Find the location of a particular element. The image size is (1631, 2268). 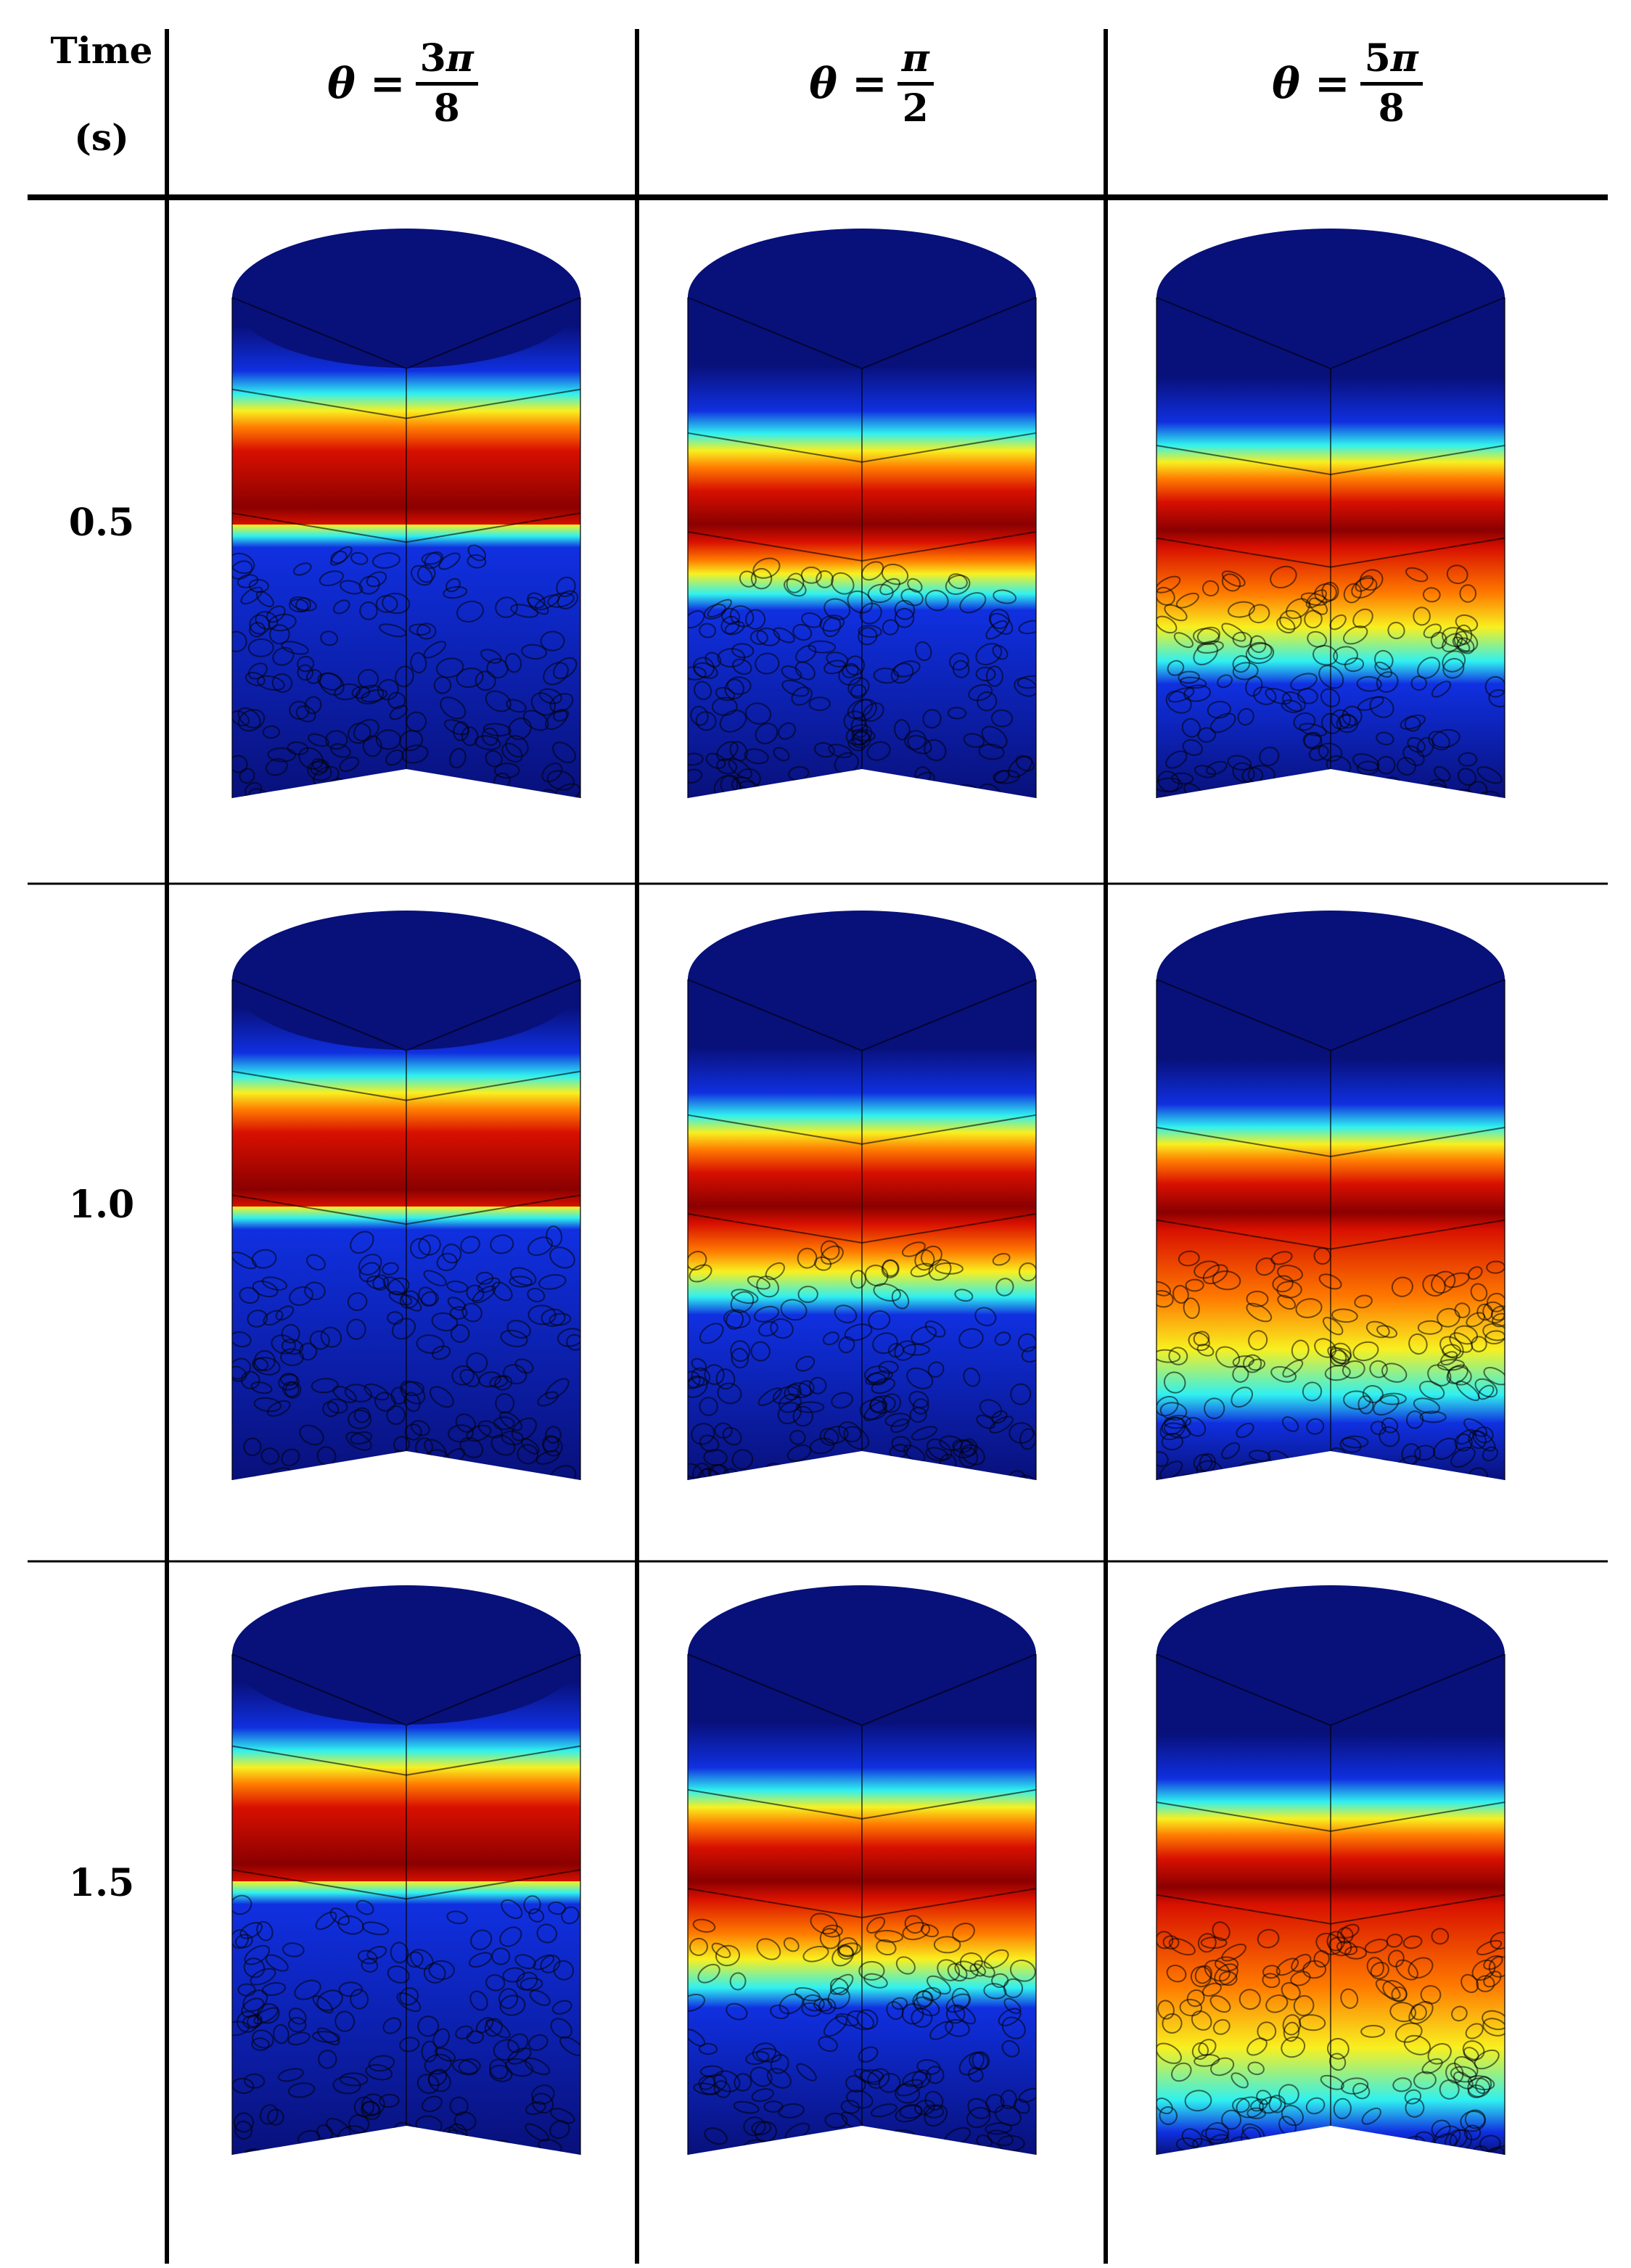

column-header-theta-3pi-8: θ = 3π 8 is located at coordinates (403, 84).